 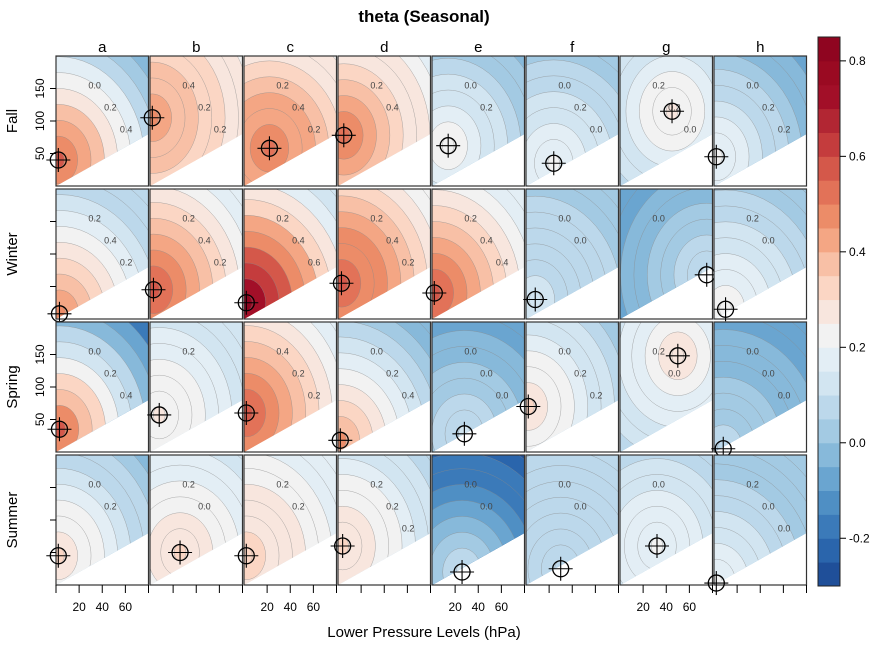 I want to click on colorbar-tick-label: -0.2, so click(x=859, y=538).